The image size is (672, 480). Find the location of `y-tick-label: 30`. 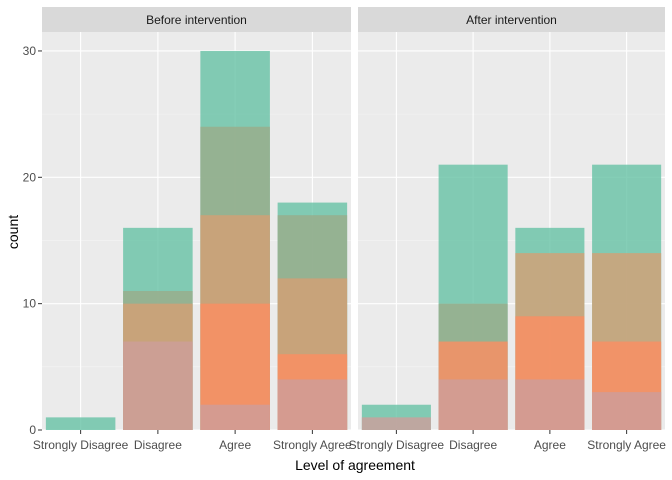

y-tick-label: 30 is located at coordinates (30, 51).